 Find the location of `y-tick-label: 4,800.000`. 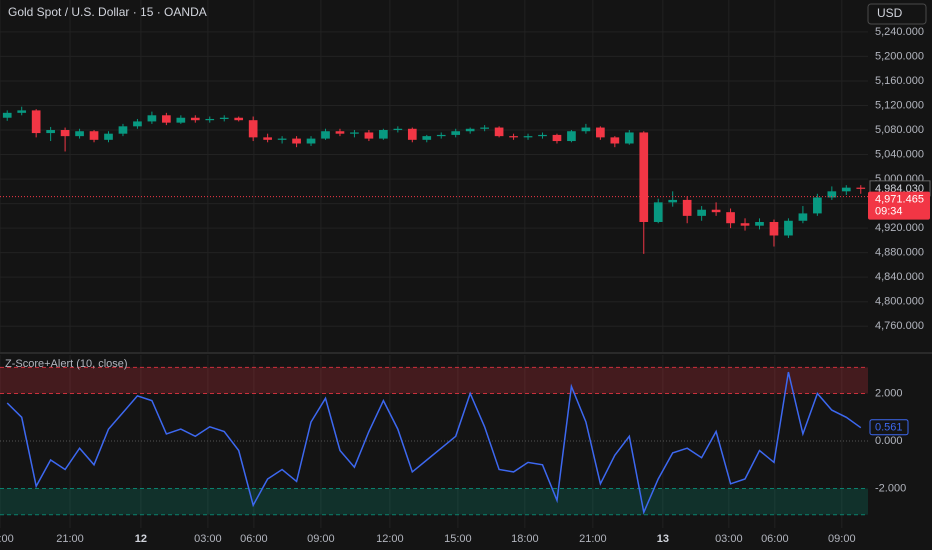

y-tick-label: 4,800.000 is located at coordinates (899, 302).